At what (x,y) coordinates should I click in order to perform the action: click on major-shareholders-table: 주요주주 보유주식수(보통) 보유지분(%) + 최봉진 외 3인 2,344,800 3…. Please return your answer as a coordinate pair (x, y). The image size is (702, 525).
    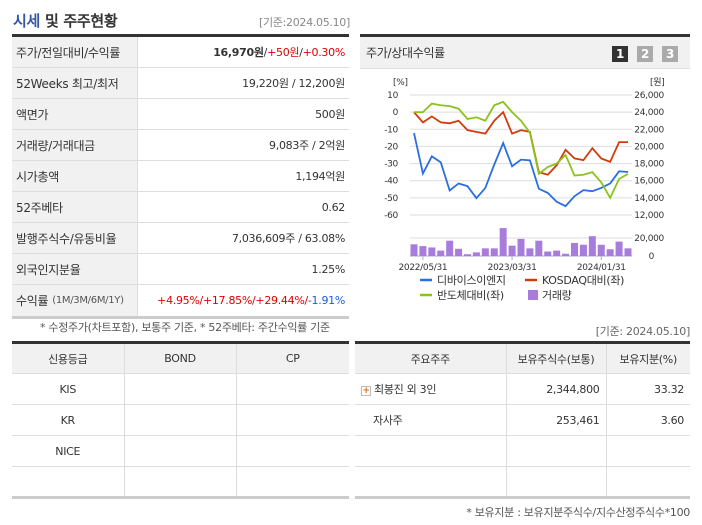
    Looking at the image, I should click on (522, 420).